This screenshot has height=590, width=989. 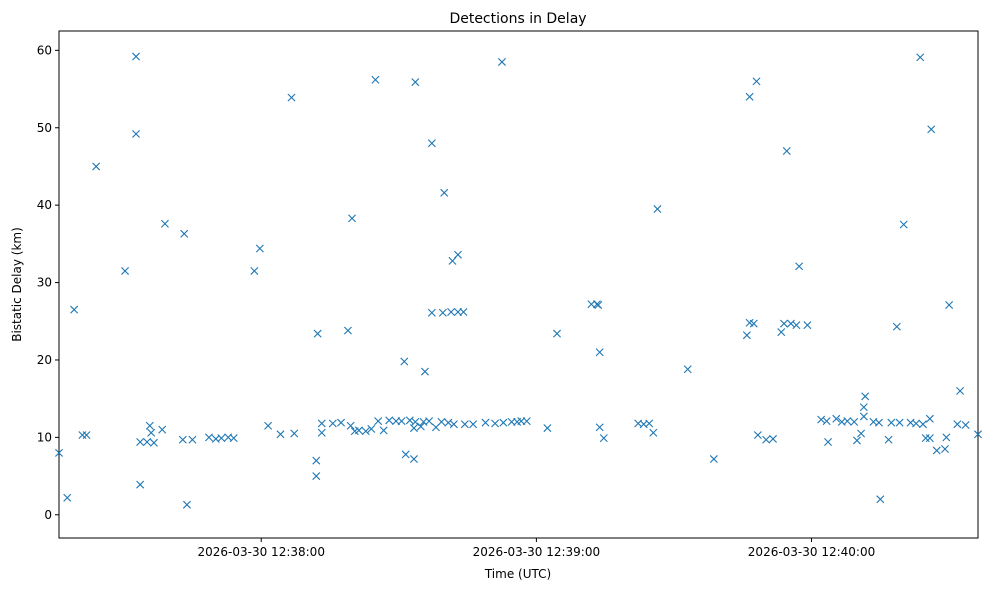 I want to click on y-tick-label: 30, so click(x=44, y=283).